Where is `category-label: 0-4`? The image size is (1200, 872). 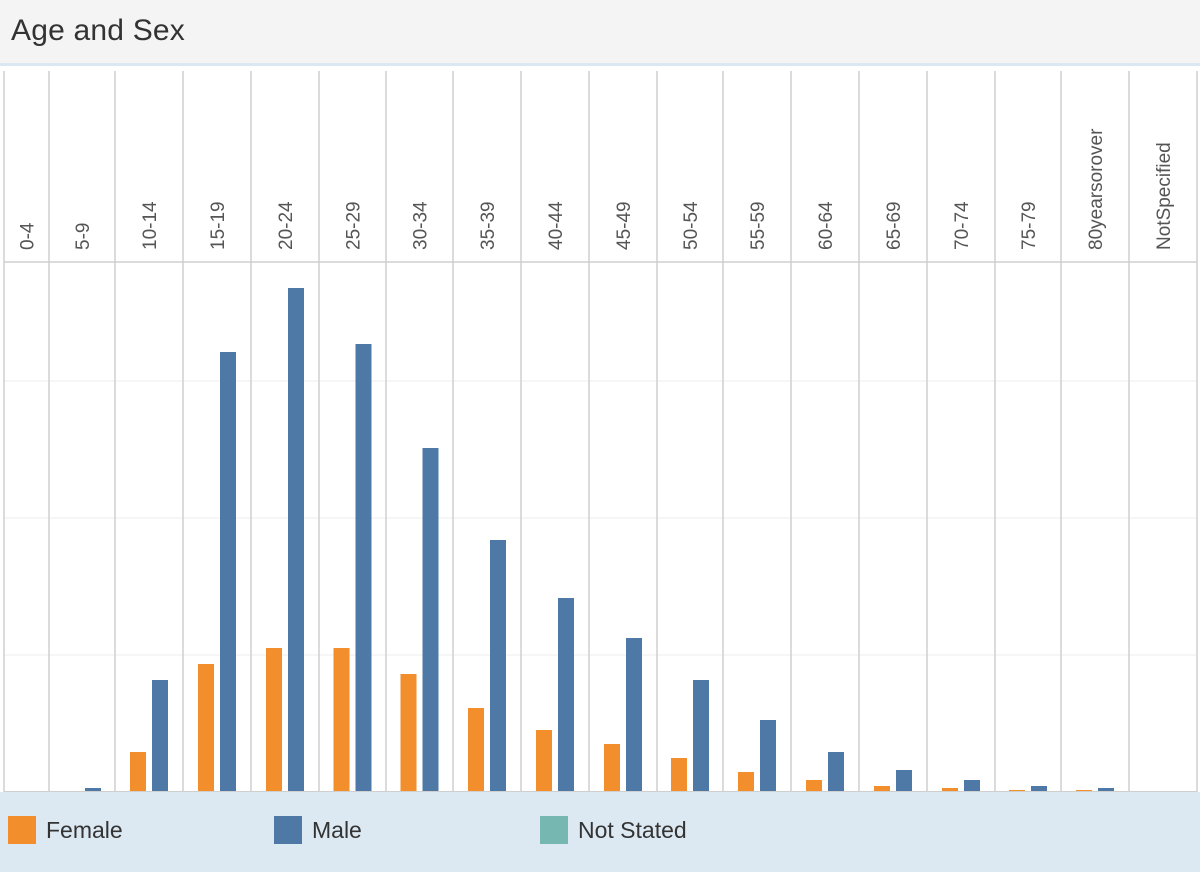 category-label: 0-4 is located at coordinates (28, 236).